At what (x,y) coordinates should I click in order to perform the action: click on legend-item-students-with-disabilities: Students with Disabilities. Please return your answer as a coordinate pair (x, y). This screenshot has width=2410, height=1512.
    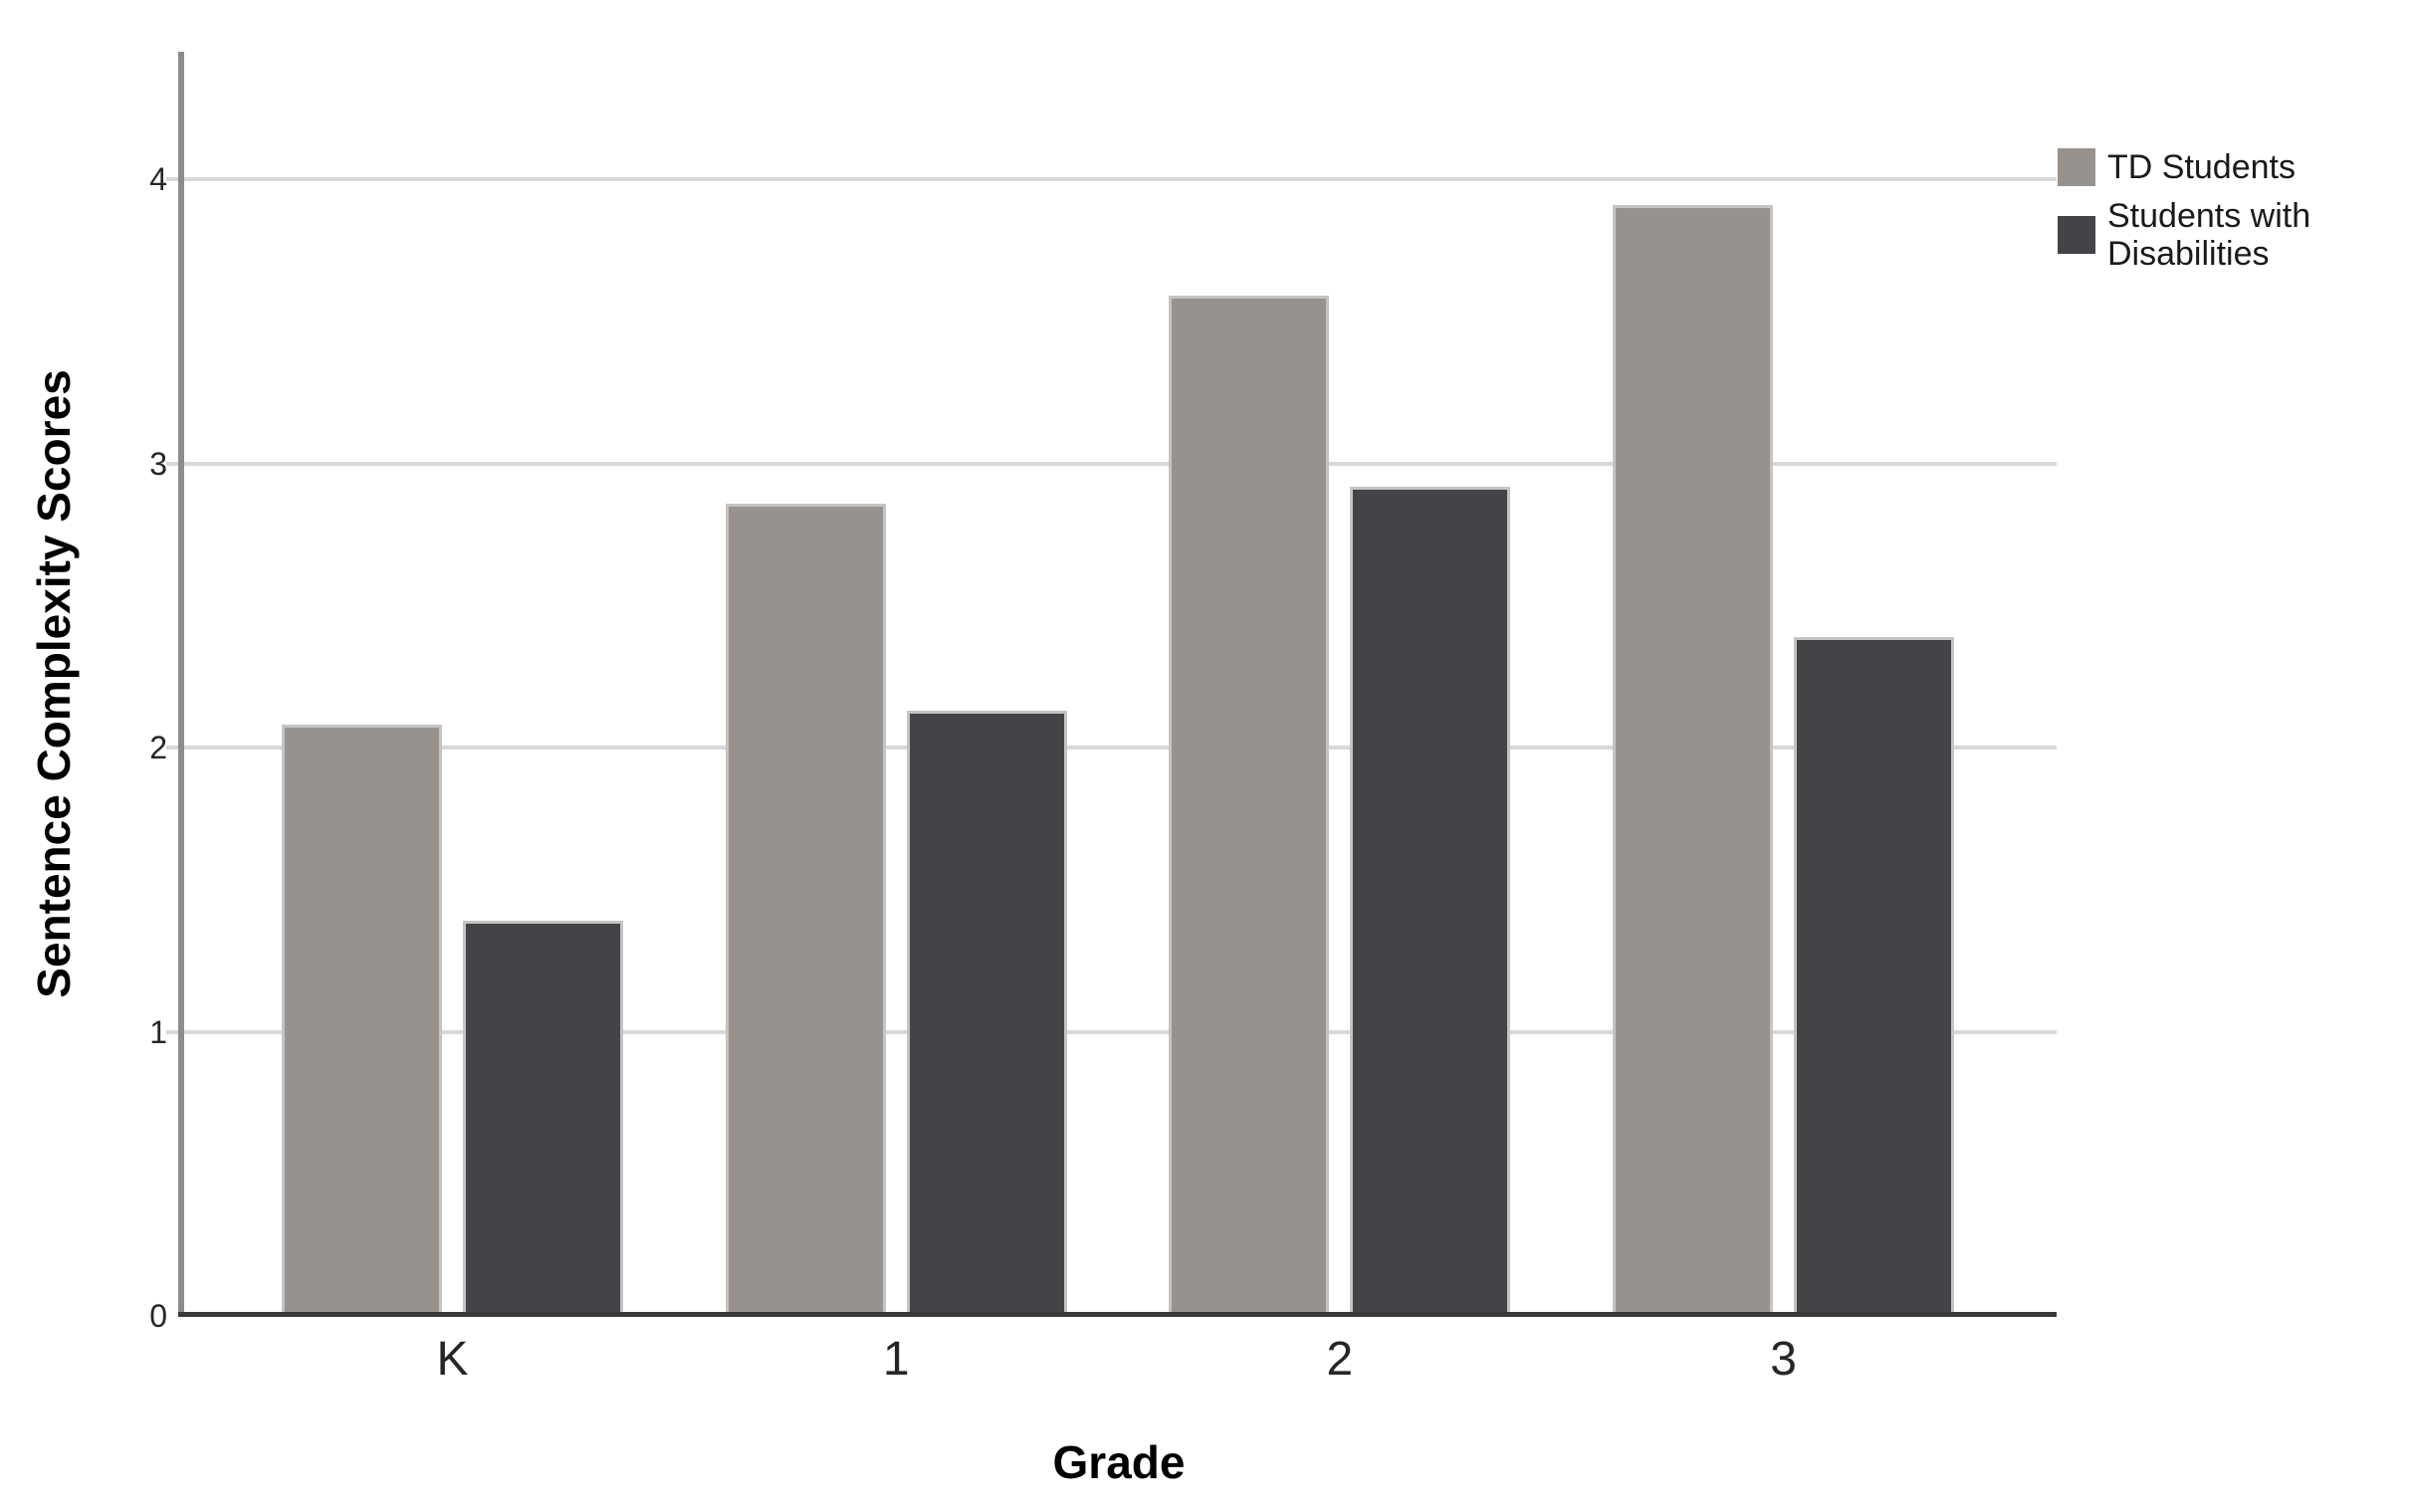
    Looking at the image, I should click on (2207, 235).